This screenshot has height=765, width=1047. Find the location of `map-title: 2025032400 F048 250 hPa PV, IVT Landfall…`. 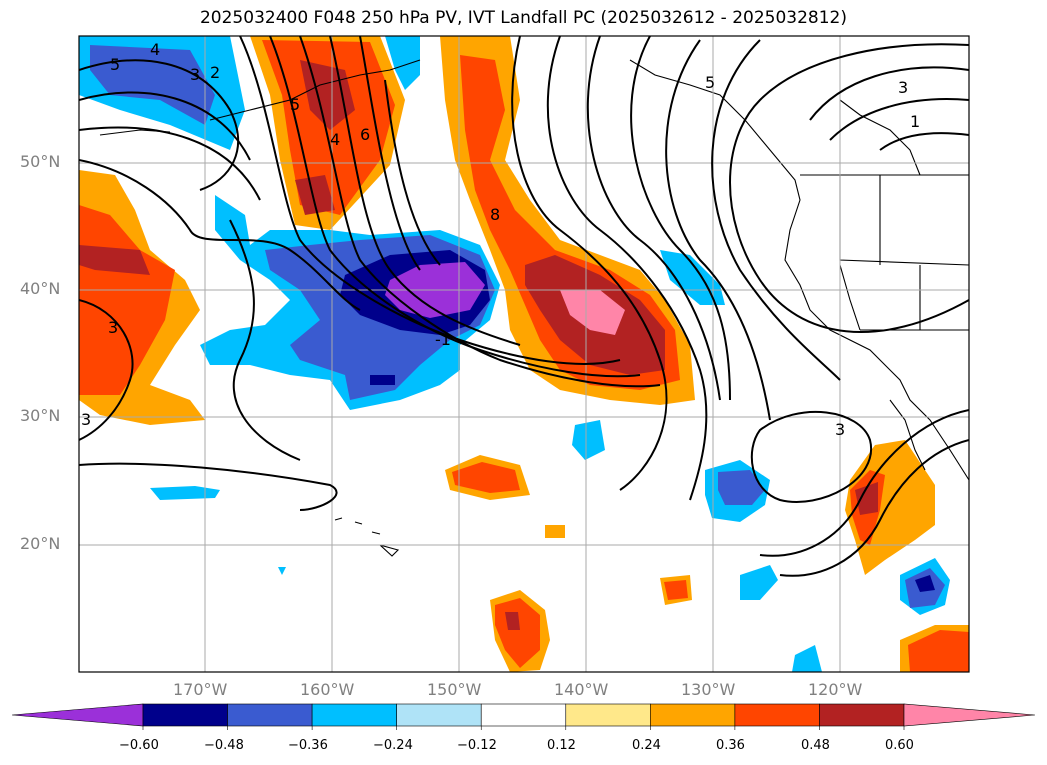

map-title: 2025032400 F048 250 hPa PV, IVT Landfall… is located at coordinates (523, 18).